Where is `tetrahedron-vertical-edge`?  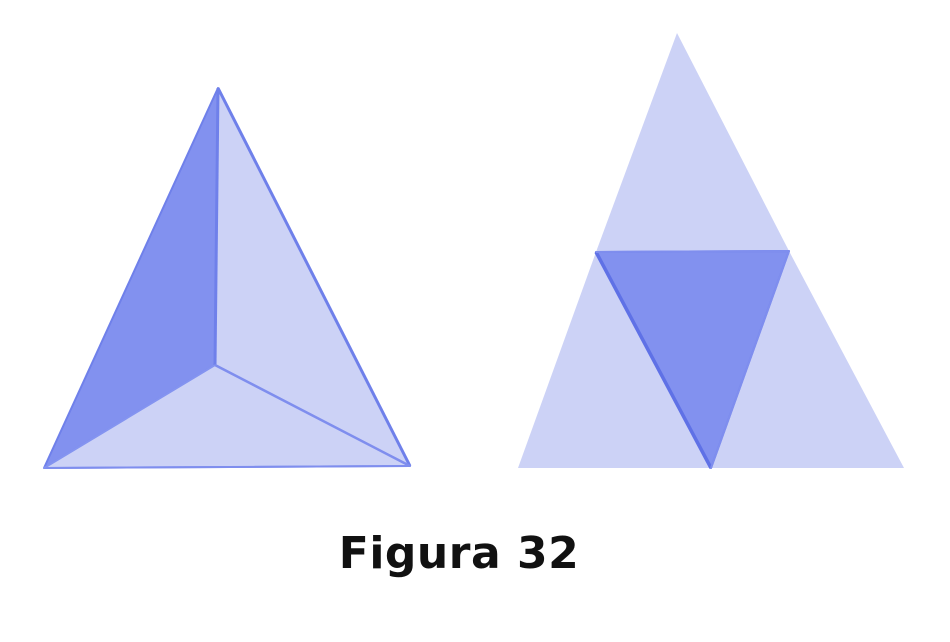
tetrahedron-vertical-edge is located at coordinates (216, 226).